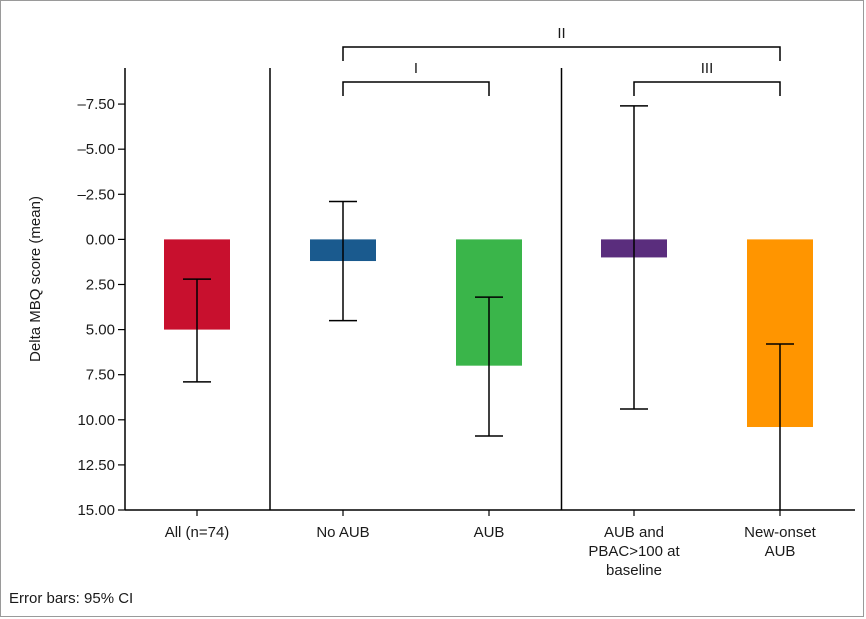  Describe the element at coordinates (100, 375) in the screenshot. I see `y-tick-label: 7.50` at that location.